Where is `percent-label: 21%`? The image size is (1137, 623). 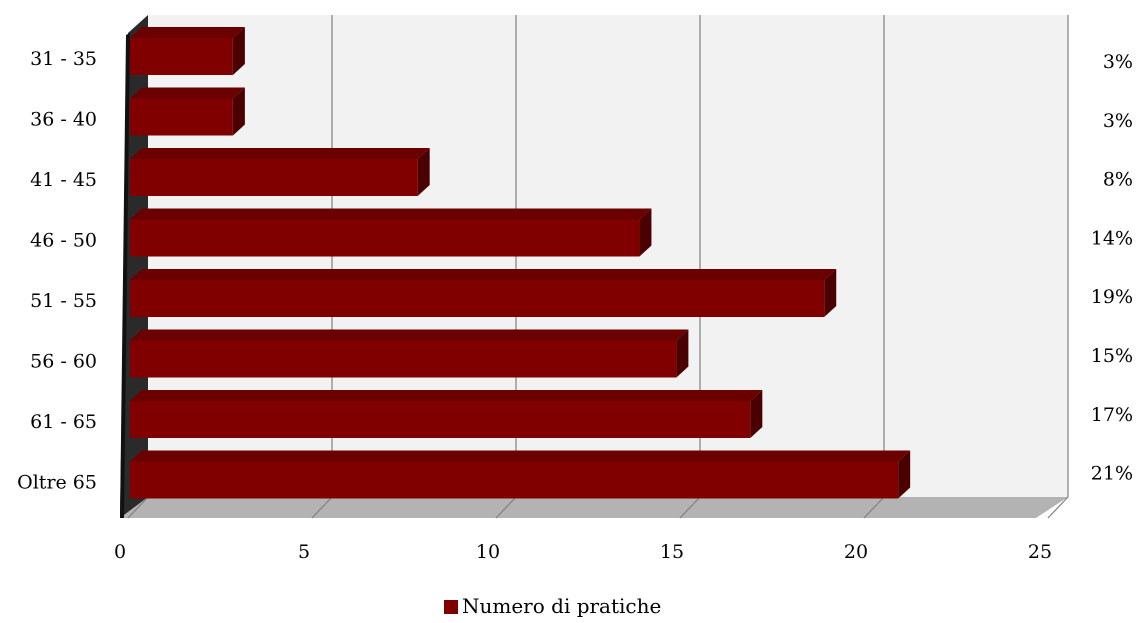 percent-label: 21% is located at coordinates (1112, 474).